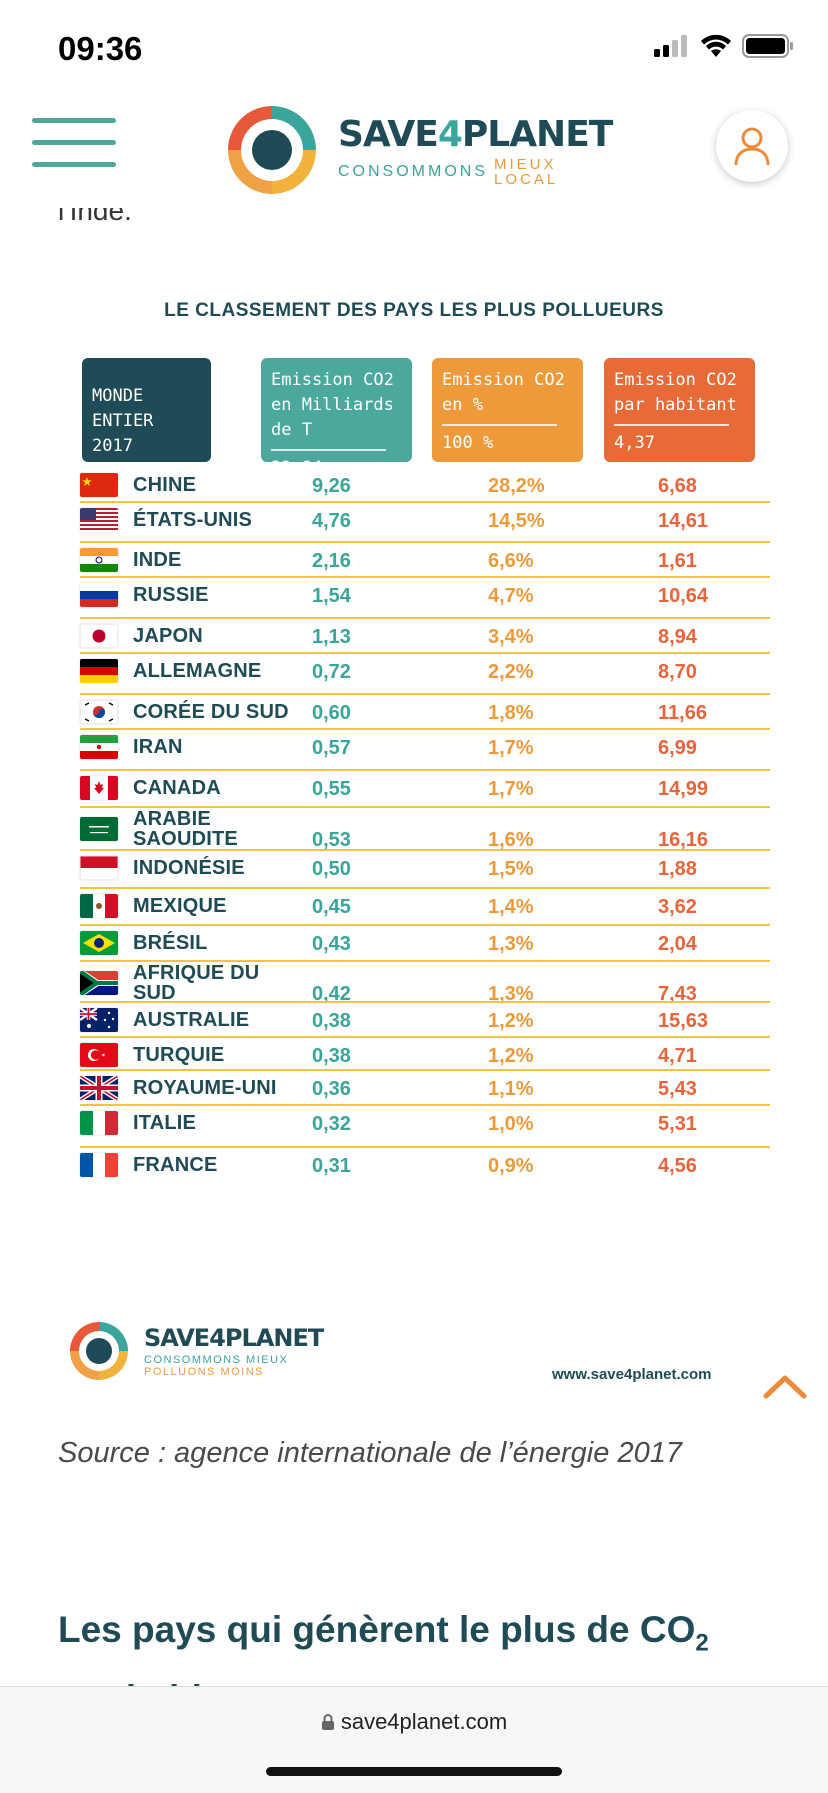  What do you see at coordinates (331, 672) in the screenshot?
I see `emission-value: 0,72` at bounding box center [331, 672].